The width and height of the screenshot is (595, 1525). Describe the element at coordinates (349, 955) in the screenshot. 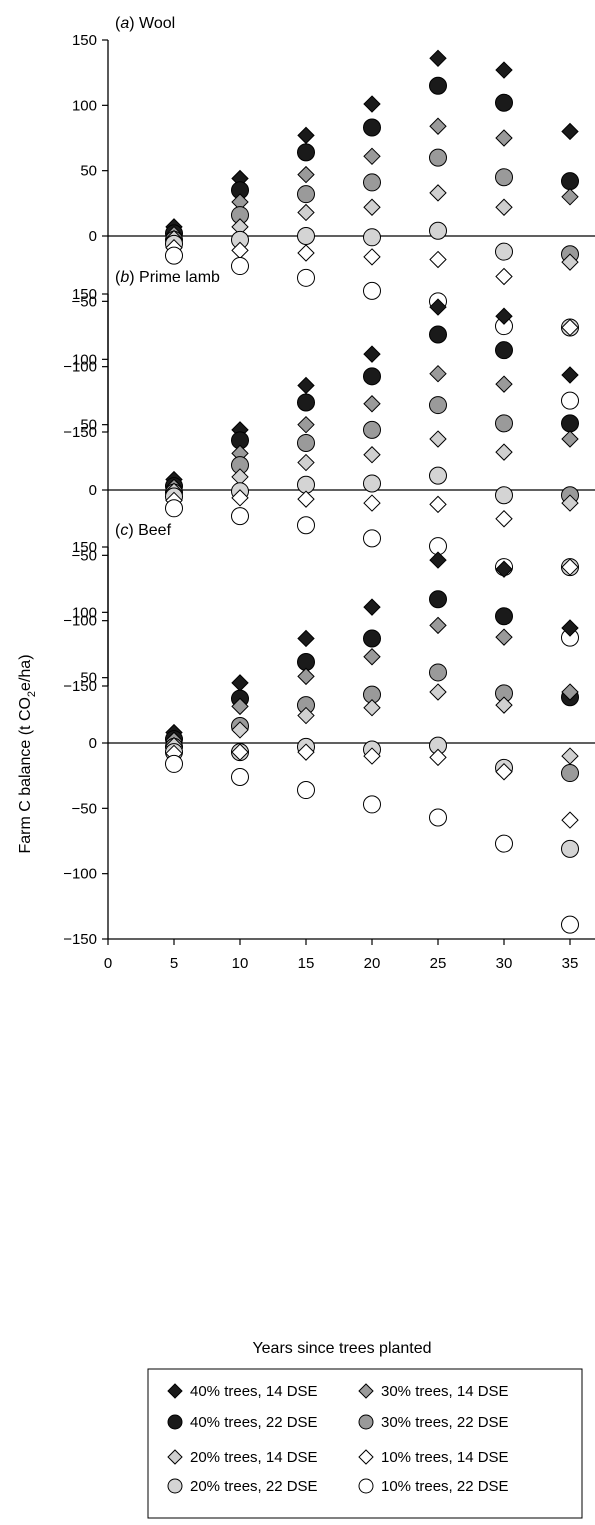

I see `x-axis: 0 5 10 15 20 25 30 35` at that location.